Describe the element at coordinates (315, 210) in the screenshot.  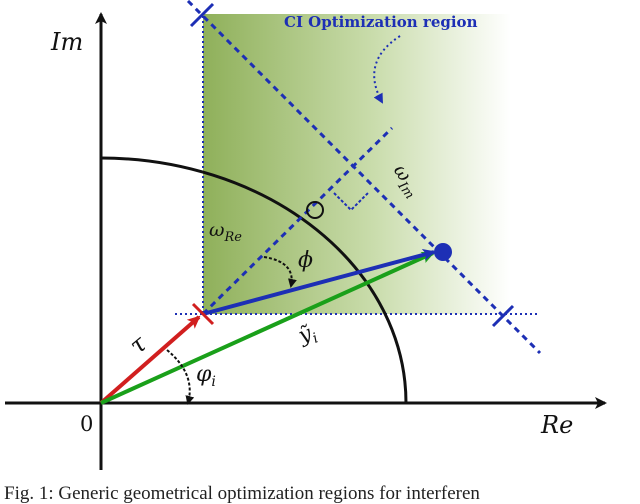
I see `intersection-circle` at that location.